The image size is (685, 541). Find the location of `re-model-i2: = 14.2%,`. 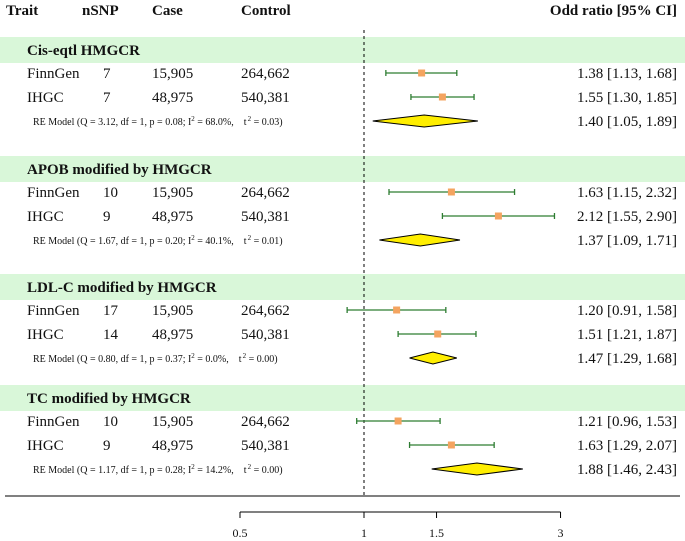

re-model-i2: = 14.2%, is located at coordinates (214, 470).